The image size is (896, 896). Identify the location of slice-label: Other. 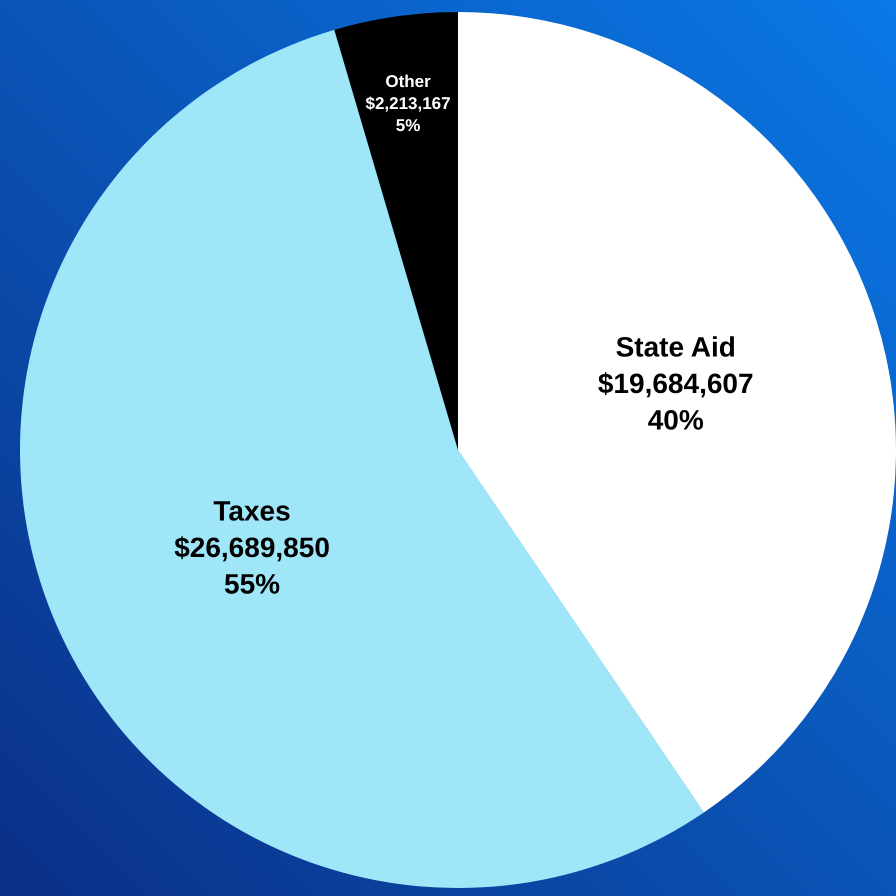
(408, 82).